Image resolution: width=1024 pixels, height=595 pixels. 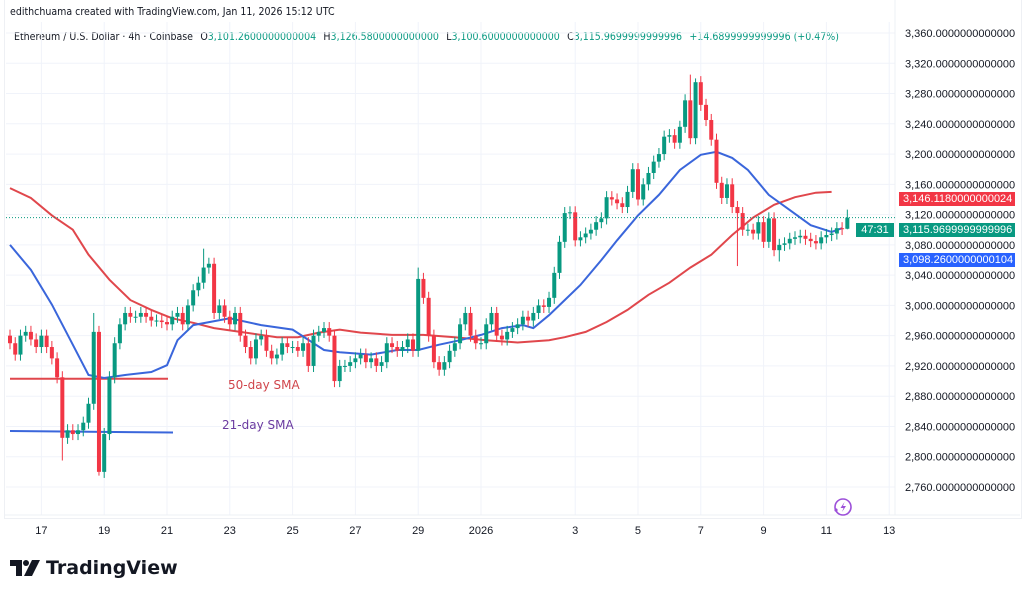 What do you see at coordinates (570, 36) in the screenshot?
I see `close-label: C` at bounding box center [570, 36].